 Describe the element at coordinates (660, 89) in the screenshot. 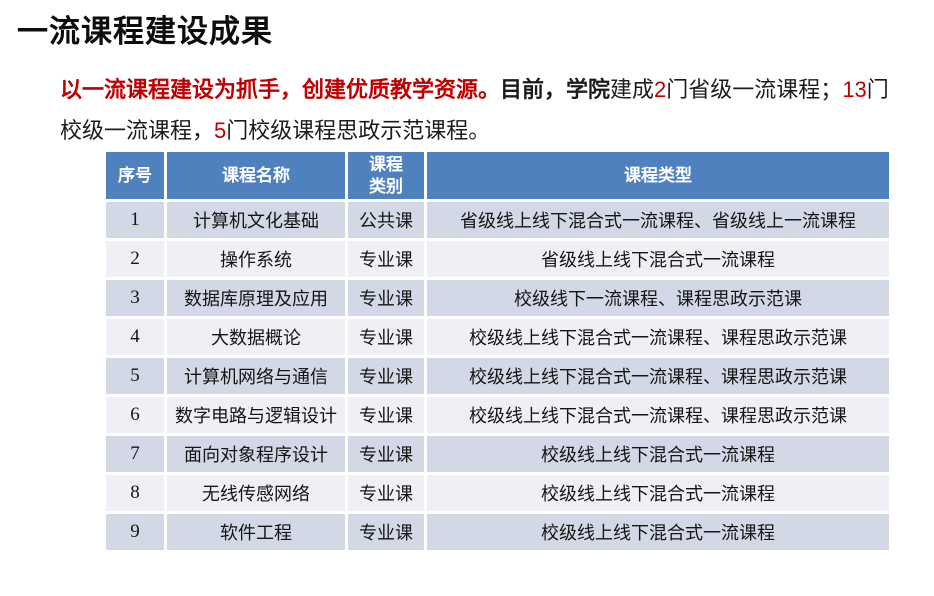

I see `intro-count-provincial: 2` at that location.